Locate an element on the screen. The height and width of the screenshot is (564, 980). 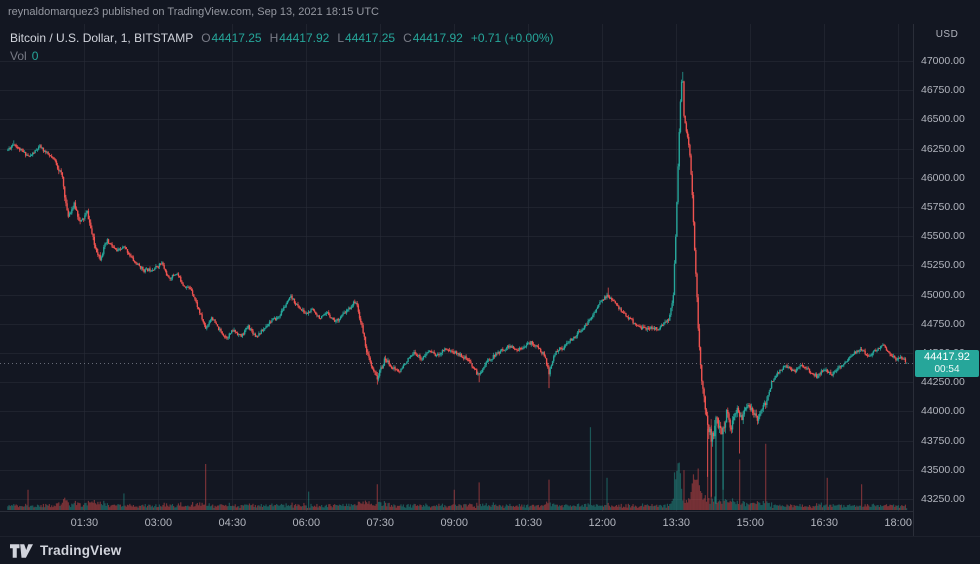
price-tick-label: 45250.00 is located at coordinates (943, 265).